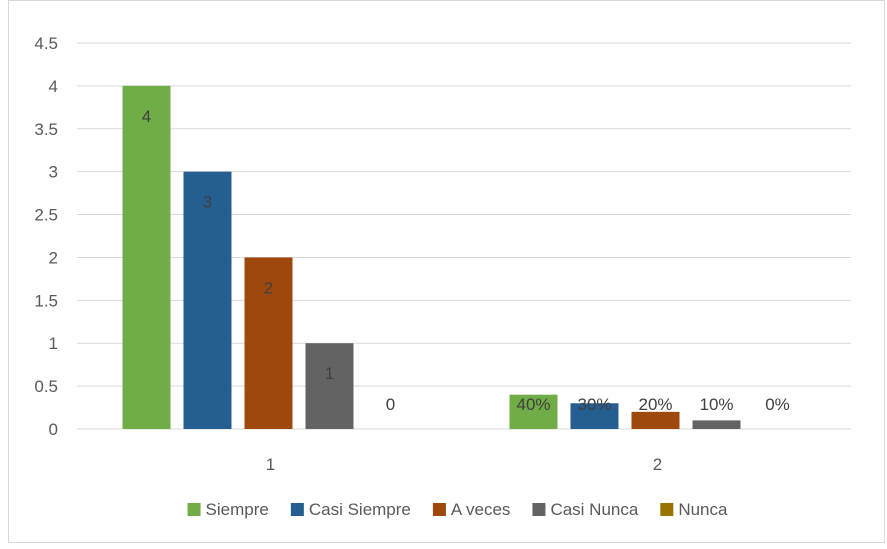 The height and width of the screenshot is (549, 887). I want to click on y-tick-label: 3, so click(53, 172).